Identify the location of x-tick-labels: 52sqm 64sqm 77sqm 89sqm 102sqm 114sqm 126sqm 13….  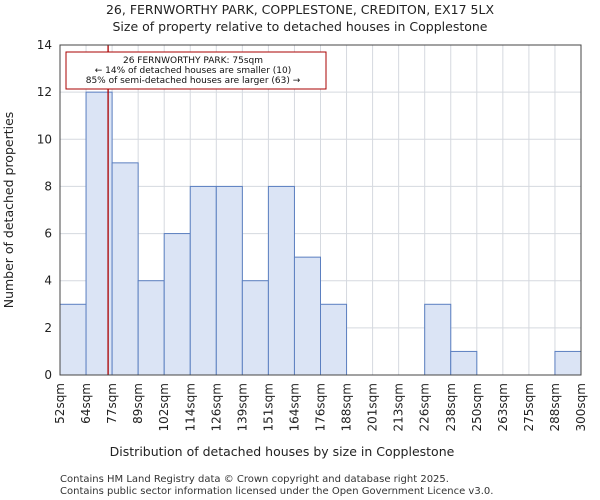
(320, 407).